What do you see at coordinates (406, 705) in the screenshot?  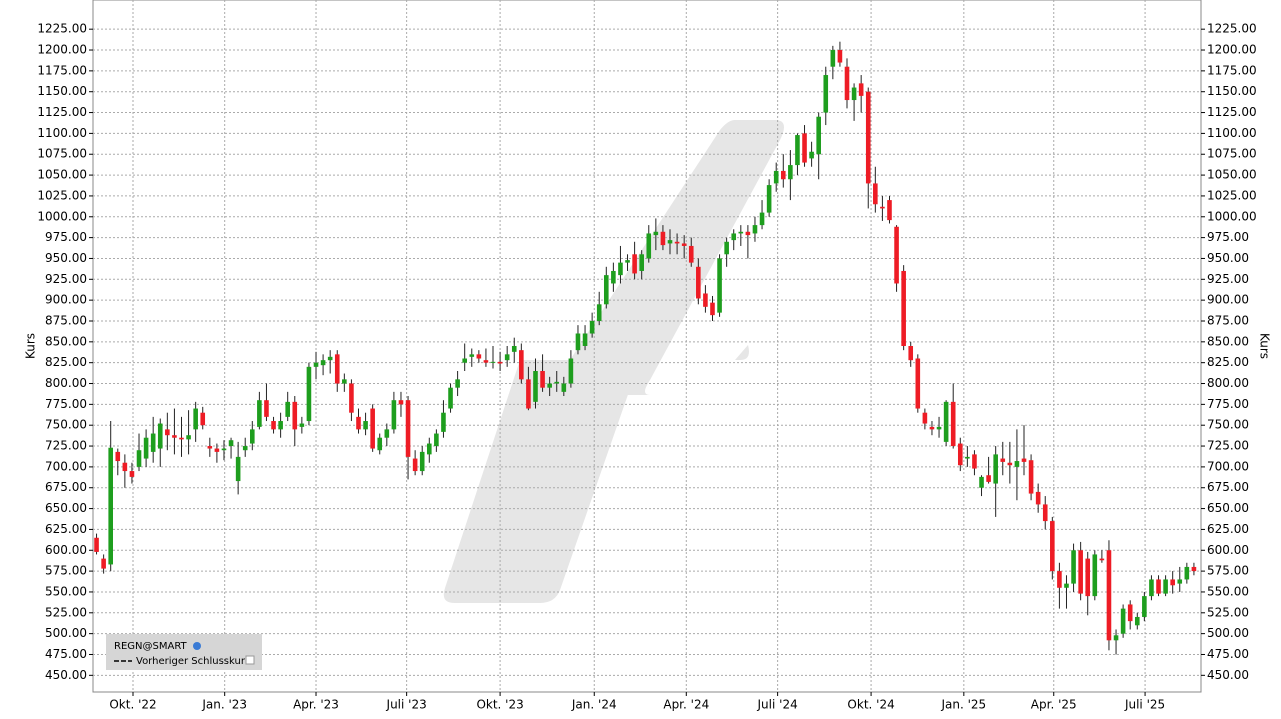 I see `x-tick-label: Juli '23` at bounding box center [406, 705].